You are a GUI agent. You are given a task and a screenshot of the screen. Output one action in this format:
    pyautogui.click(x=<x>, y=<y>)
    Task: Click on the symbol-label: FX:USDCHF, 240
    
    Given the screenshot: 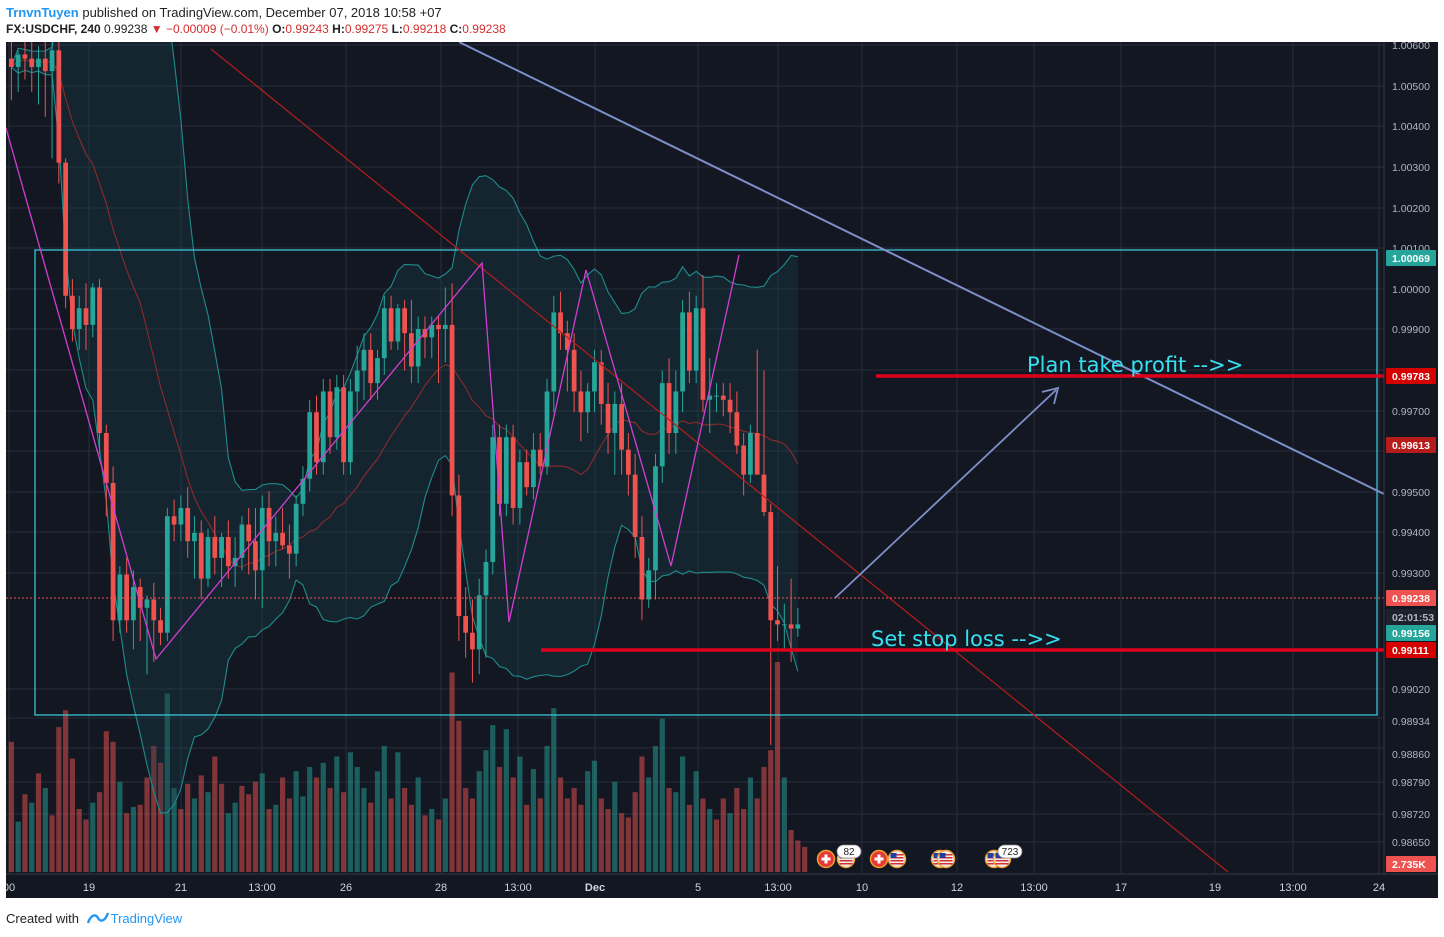 What is the action you would take?
    pyautogui.click(x=53, y=29)
    